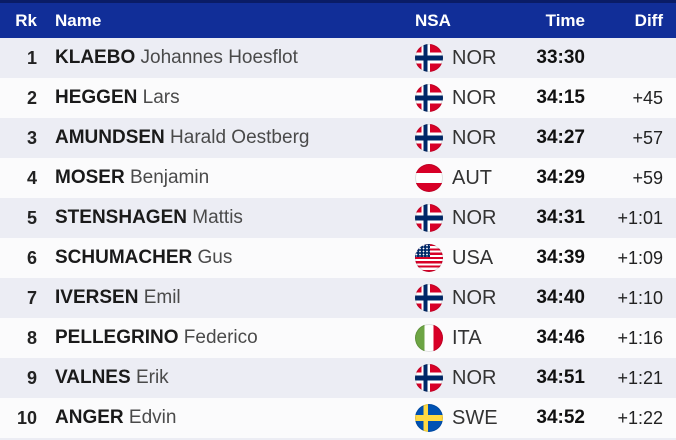 This screenshot has width=676, height=440. What do you see at coordinates (560, 97) in the screenshot?
I see `time-cell: 34:15` at bounding box center [560, 97].